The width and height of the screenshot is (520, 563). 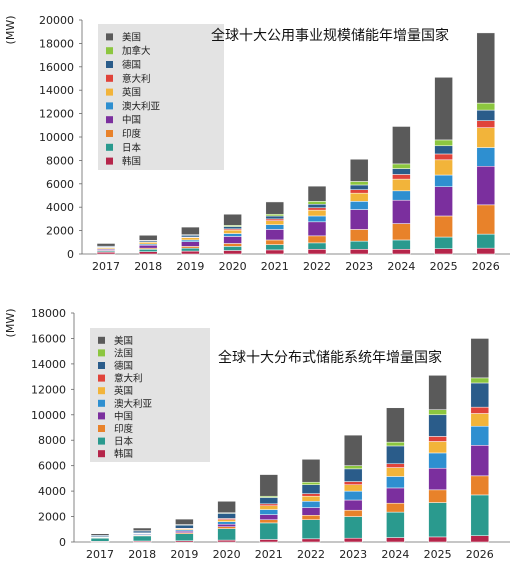 What do you see at coordinates (106, 266) in the screenshot?
I see `x-tick-label: 2017` at bounding box center [106, 266].